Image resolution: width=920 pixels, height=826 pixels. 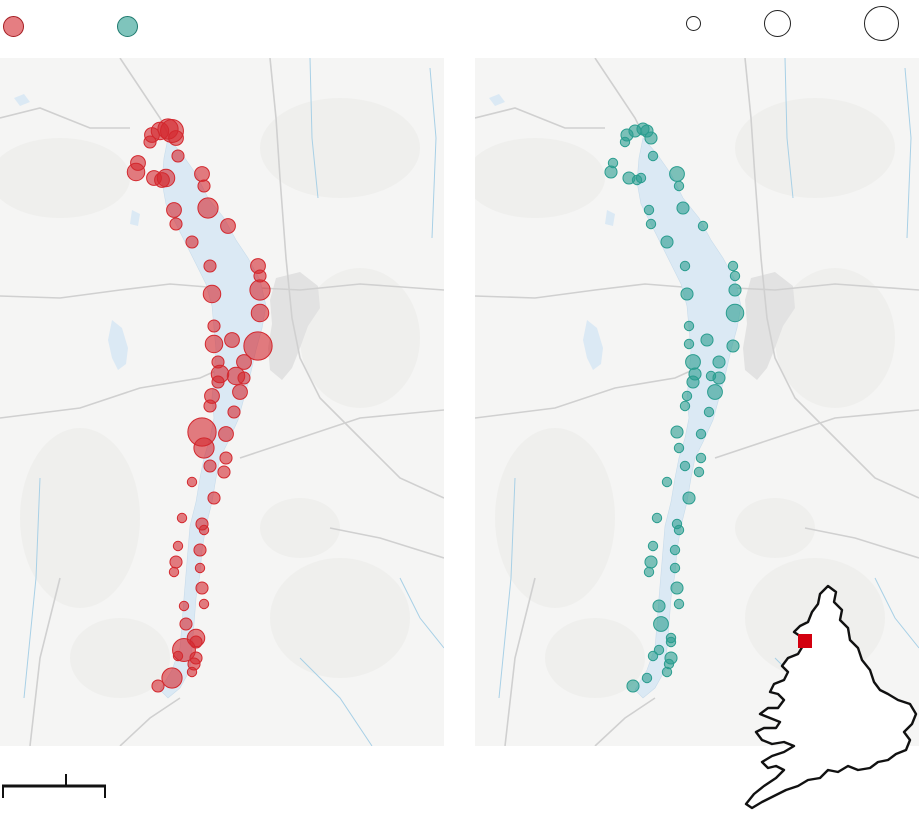 What do you see at coordinates (831, 697) in the screenshot?
I see `locator-inset-map` at bounding box center [831, 697].